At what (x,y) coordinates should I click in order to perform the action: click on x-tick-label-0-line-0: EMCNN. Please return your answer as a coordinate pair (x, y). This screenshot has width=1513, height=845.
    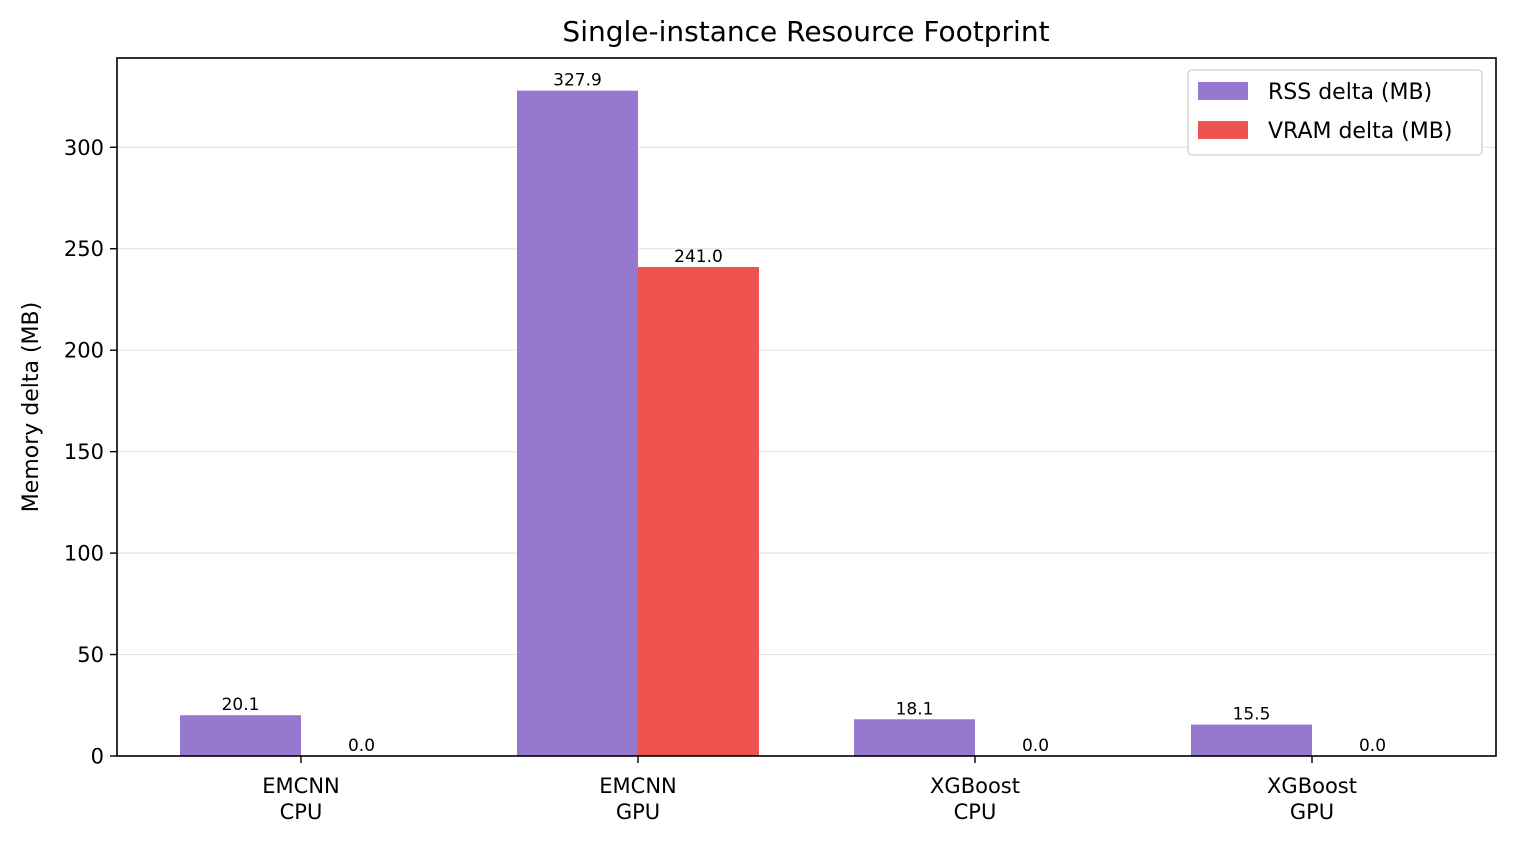
    Looking at the image, I should click on (300, 786).